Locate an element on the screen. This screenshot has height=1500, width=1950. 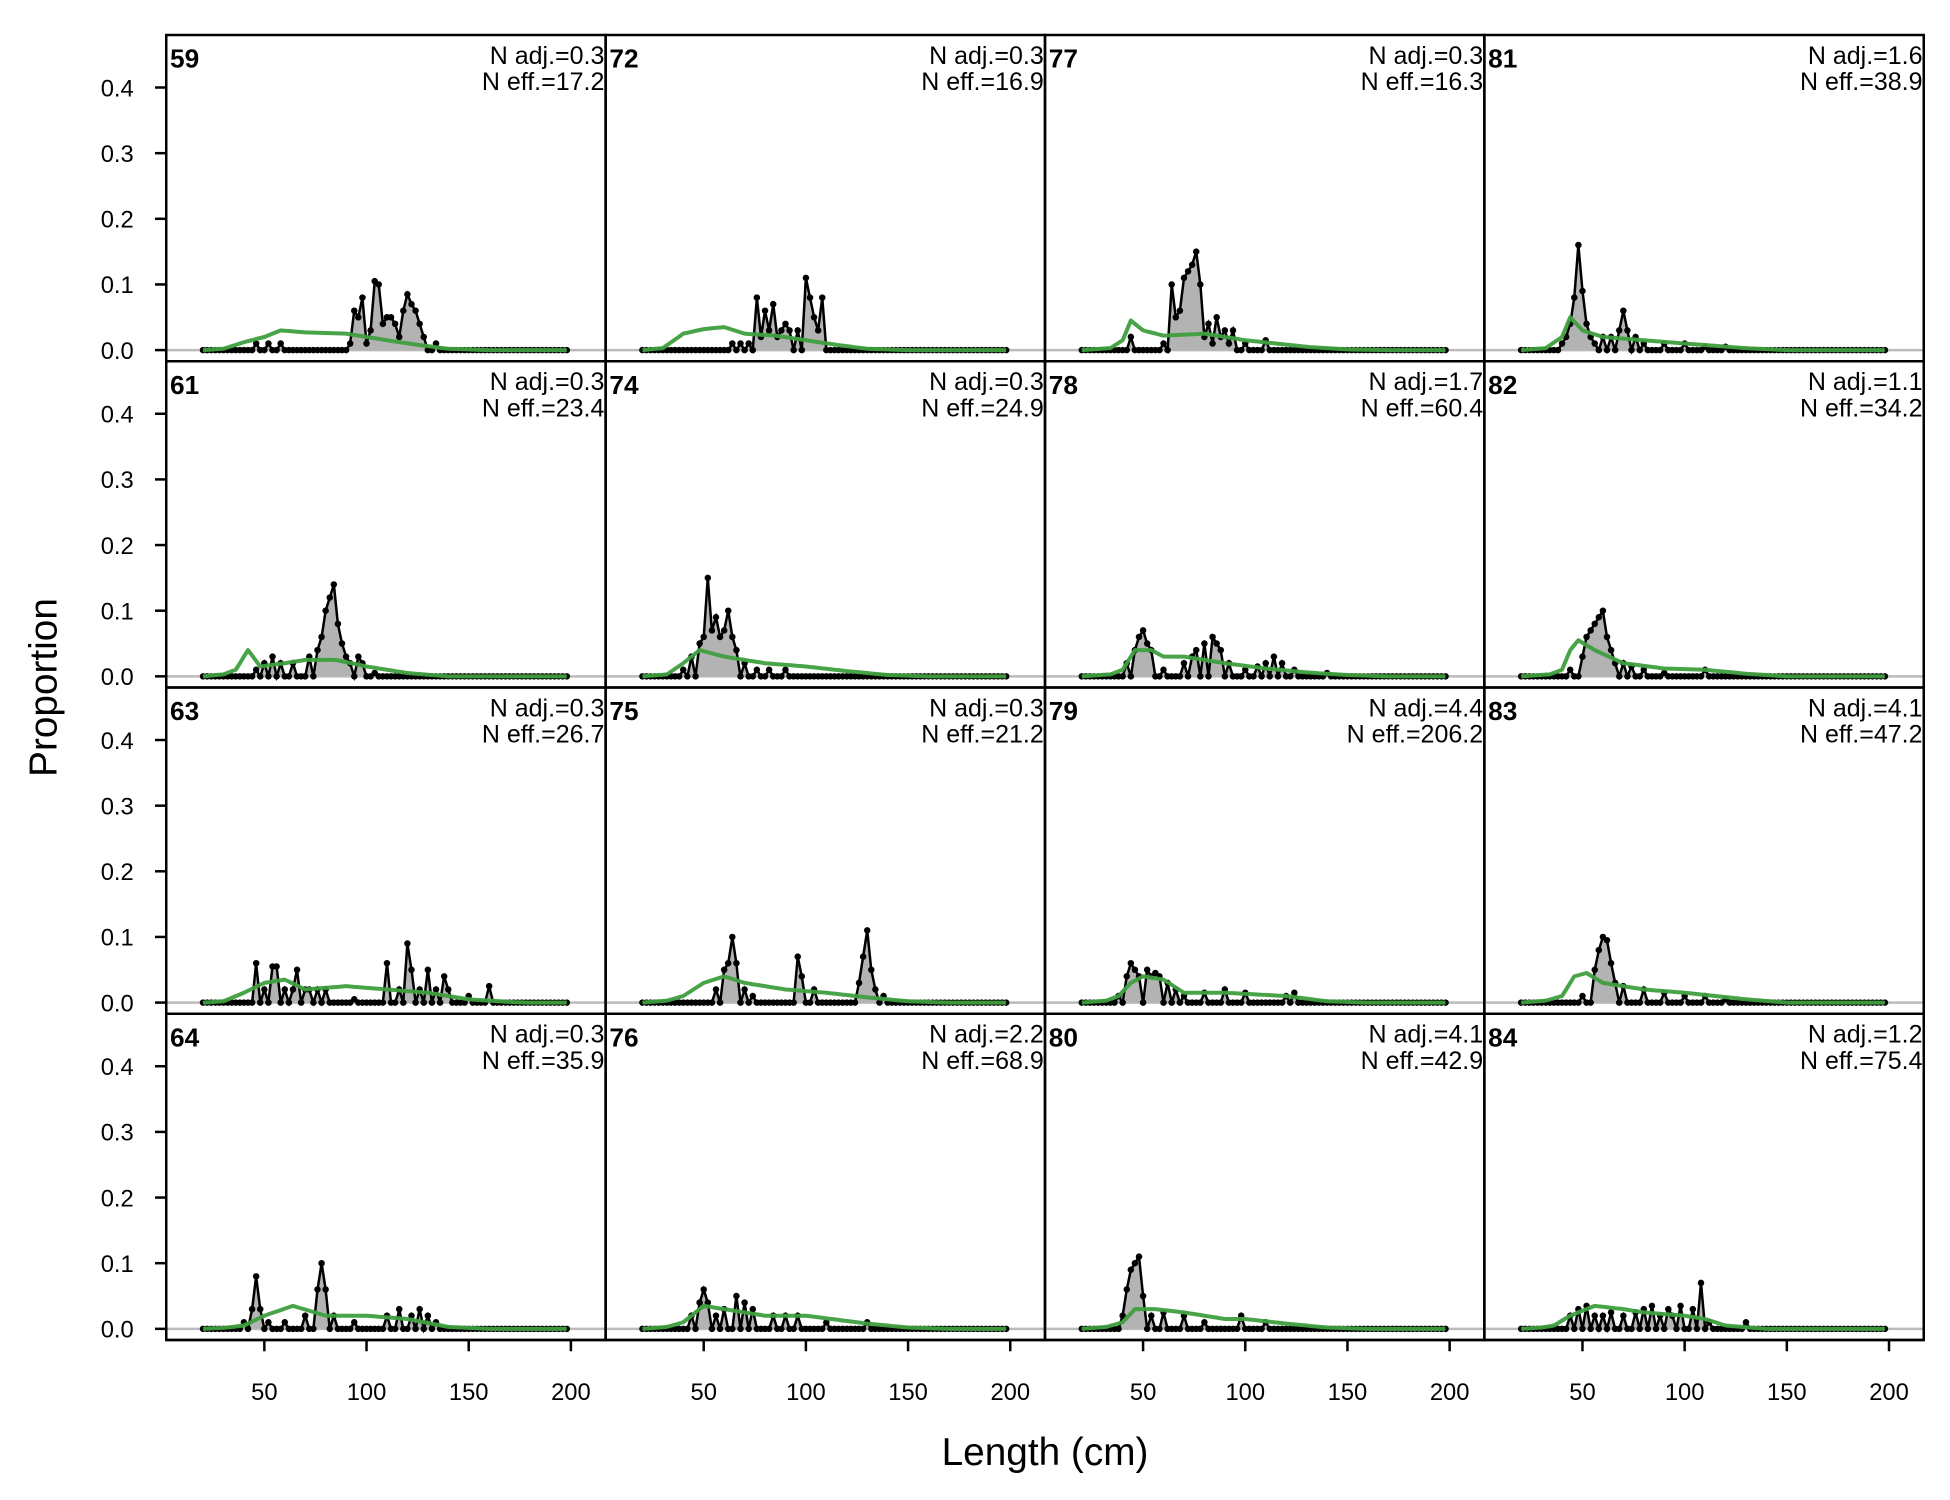
panel-label: 75 is located at coordinates (623, 711).